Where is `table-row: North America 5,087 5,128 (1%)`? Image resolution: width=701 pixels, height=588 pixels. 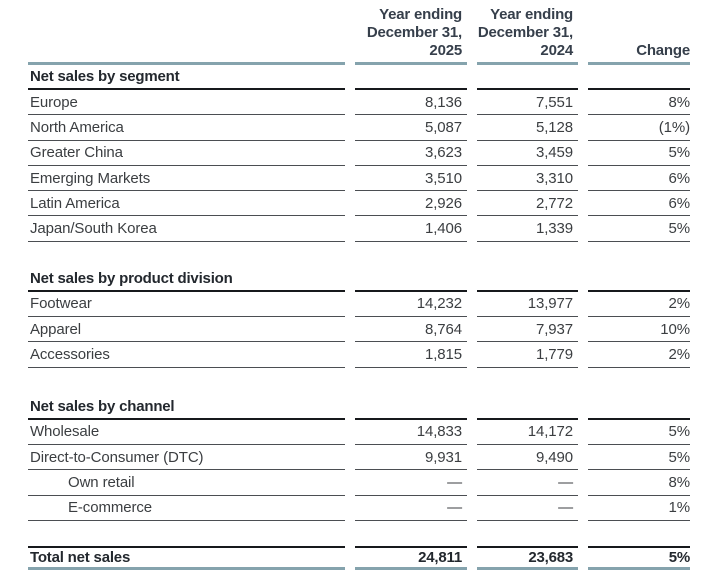 table-row: North America 5,087 5,128 (1%) is located at coordinates (359, 128).